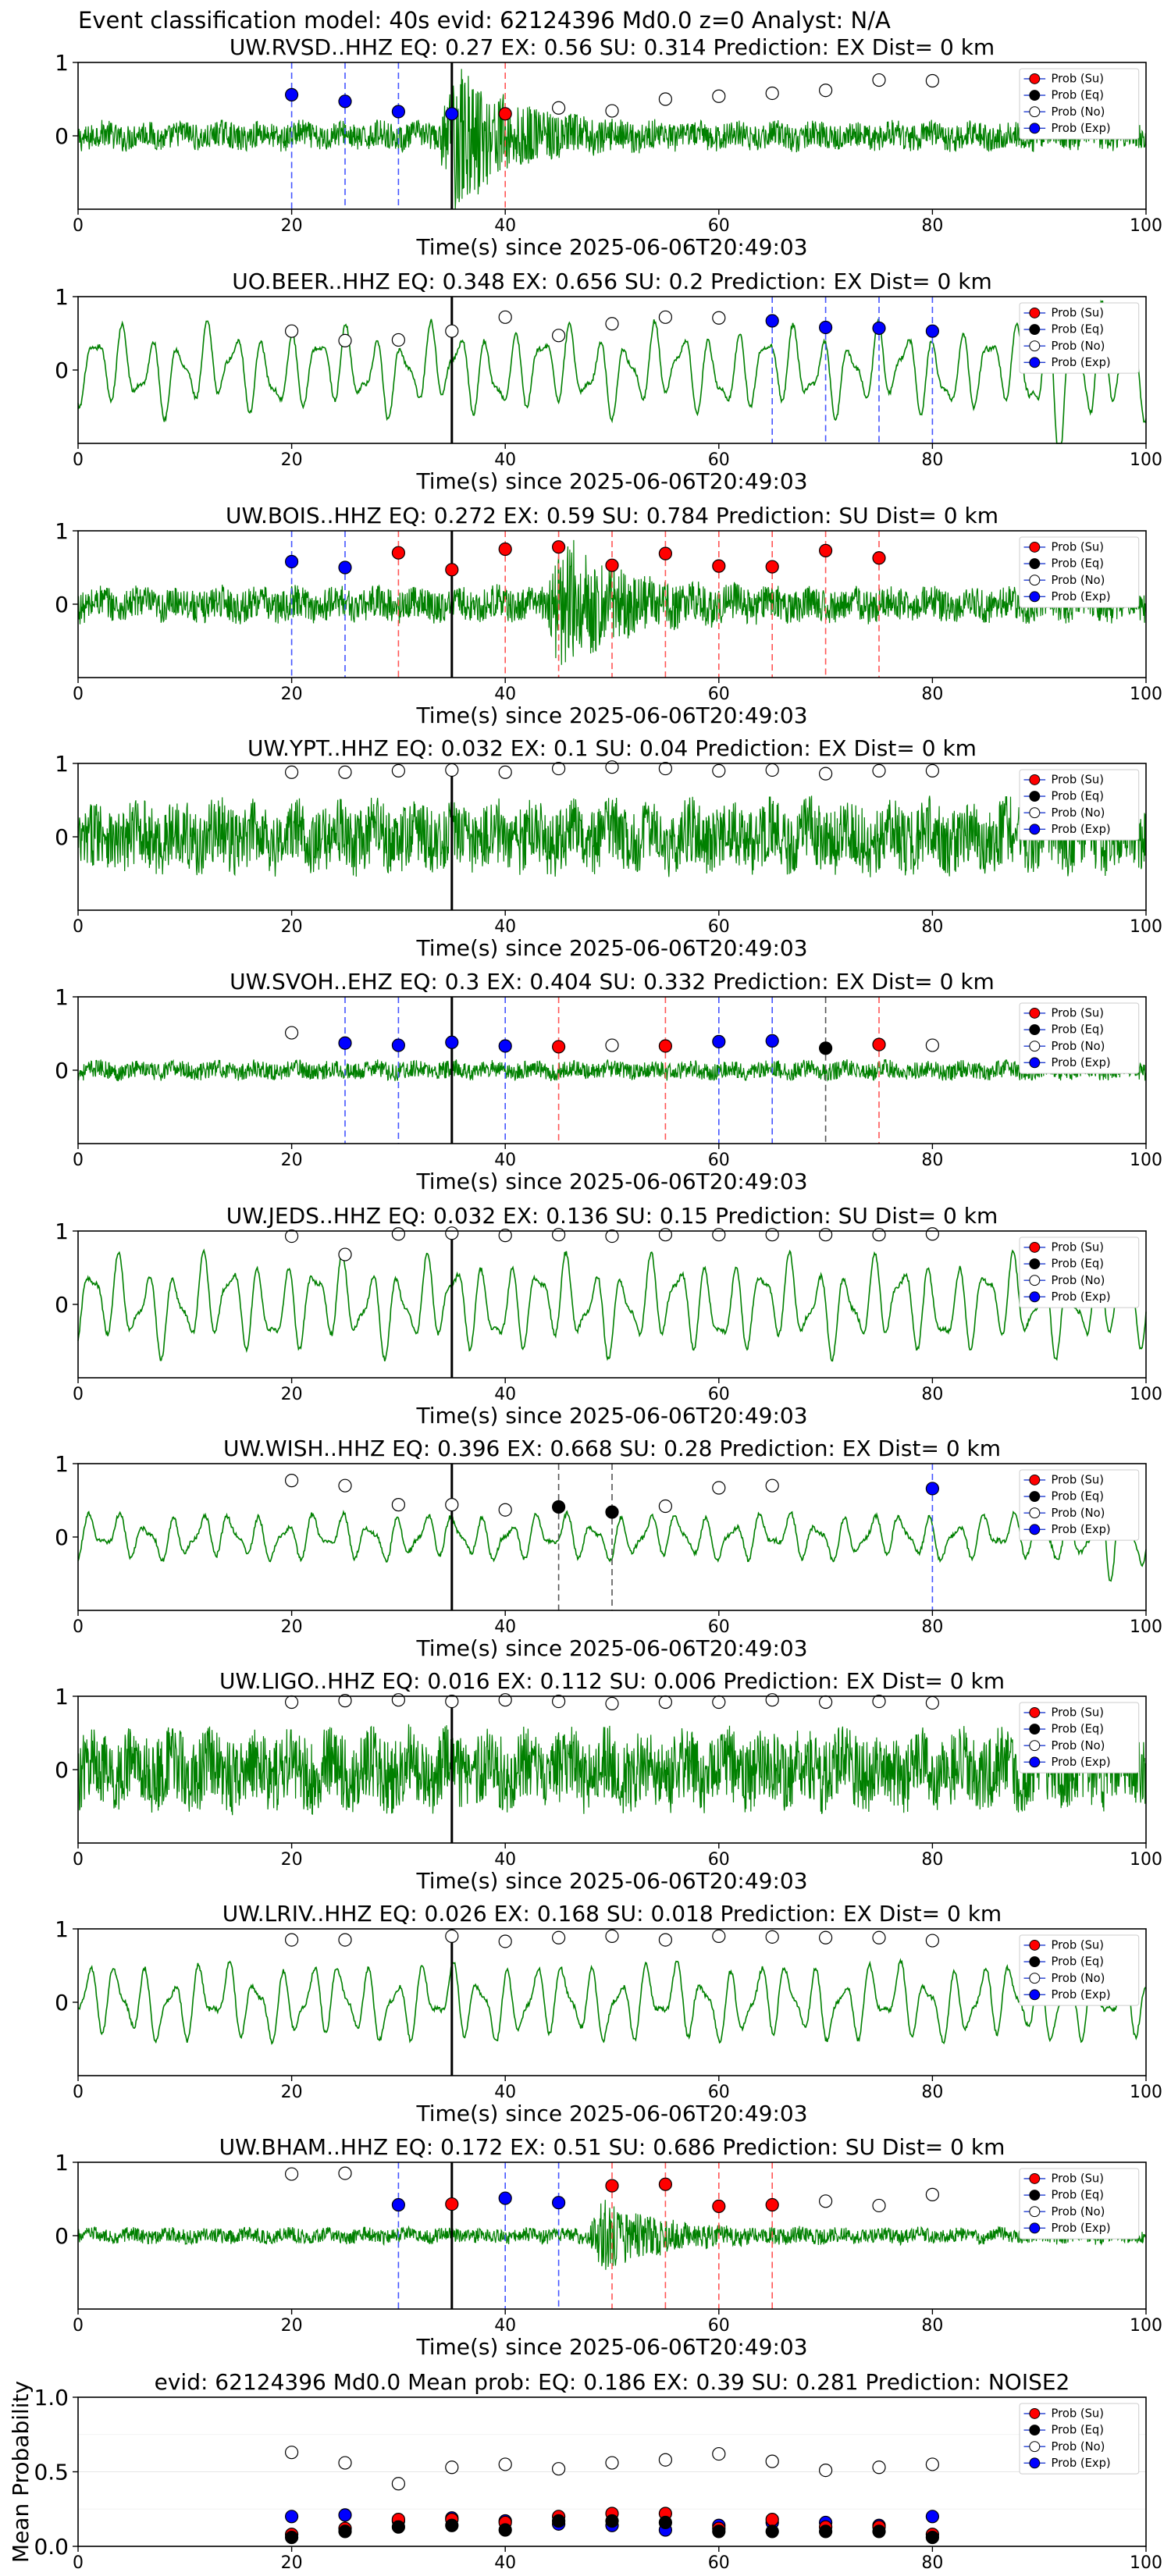 The width and height of the screenshot is (1171, 2576). I want to click on legend-marker-exp, so click(1035, 2228).